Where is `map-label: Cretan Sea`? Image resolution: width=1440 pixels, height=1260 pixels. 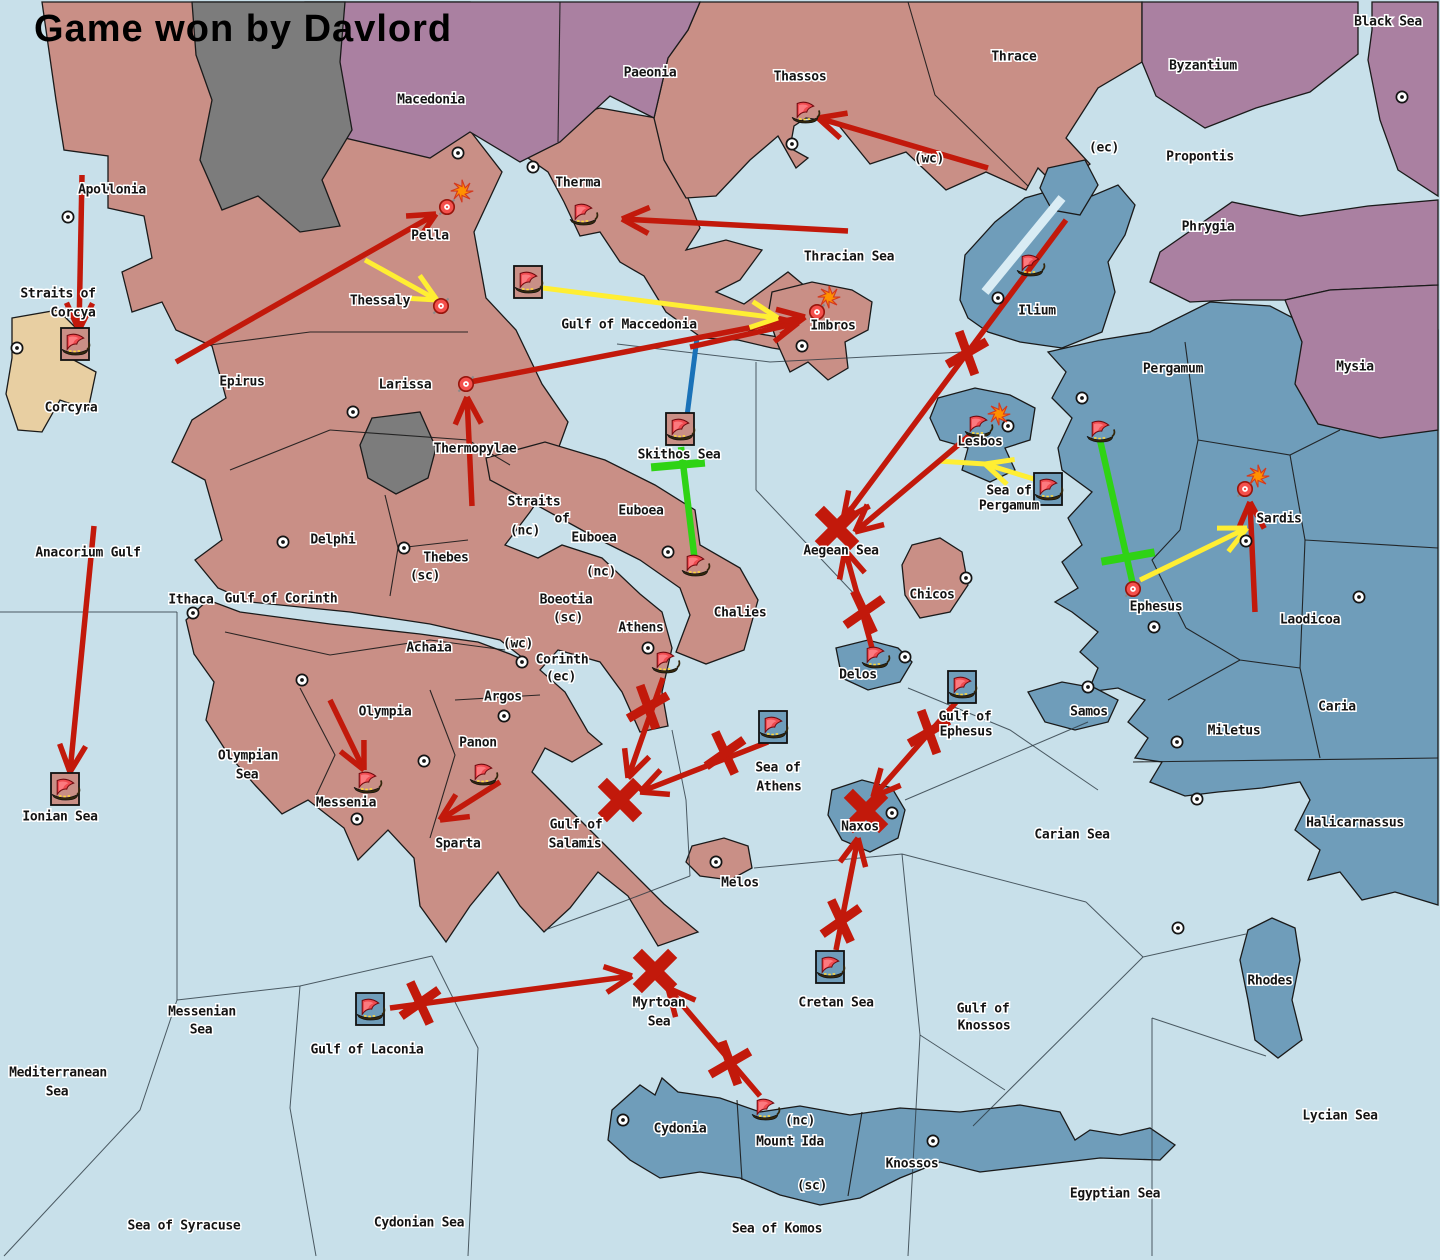 map-label: Cretan Sea is located at coordinates (836, 1003).